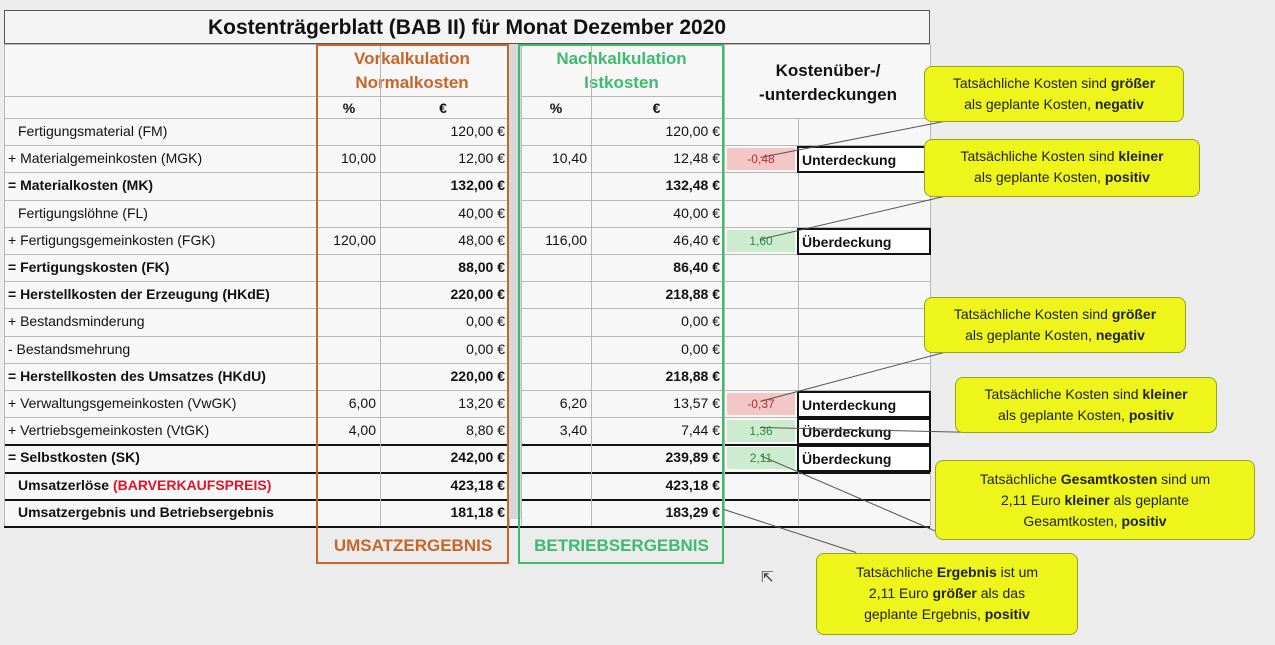  I want to click on value-cell-v-eur: 13,20 €, so click(481, 403).